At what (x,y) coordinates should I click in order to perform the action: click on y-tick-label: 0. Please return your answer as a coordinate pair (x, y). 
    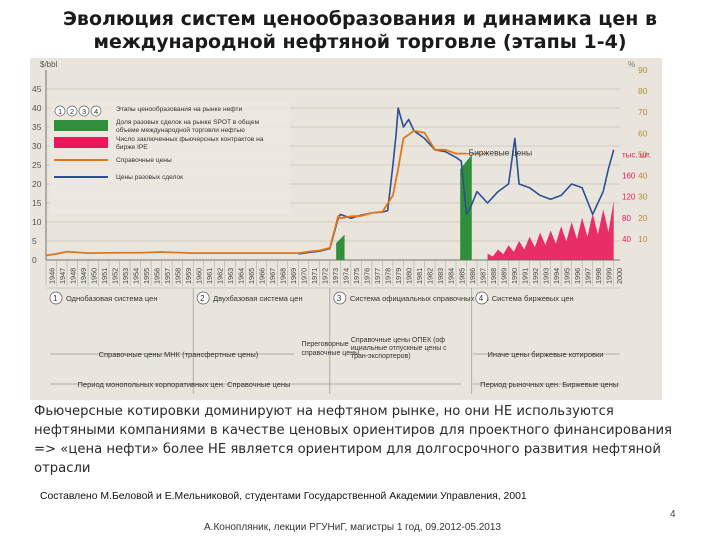
    Looking at the image, I should click on (34, 260).